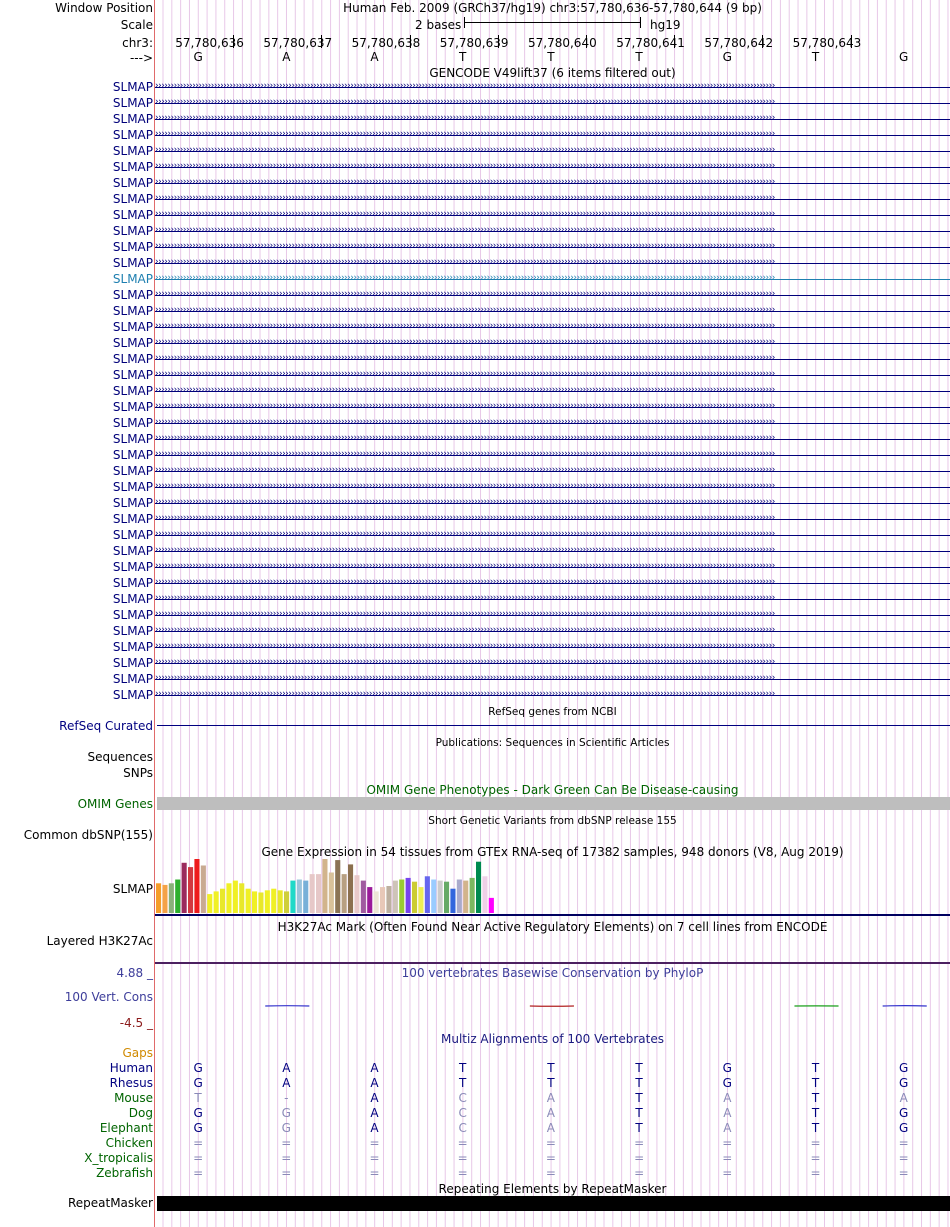  What do you see at coordinates (131, 1068) in the screenshot?
I see `multiz-species-label: Human` at bounding box center [131, 1068].